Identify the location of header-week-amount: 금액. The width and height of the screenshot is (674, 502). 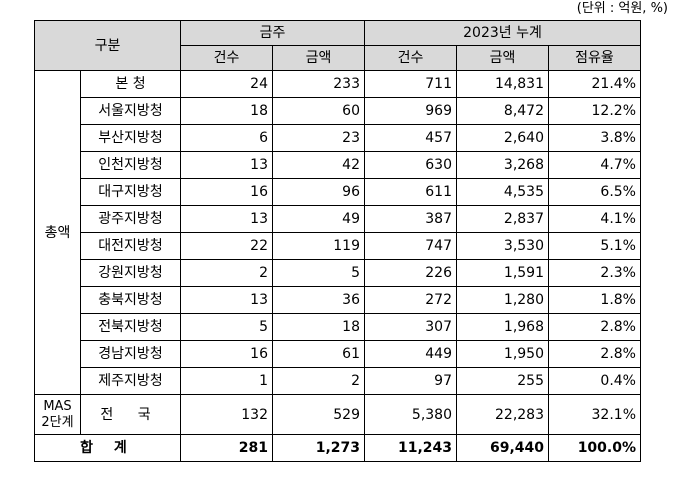
(318, 58).